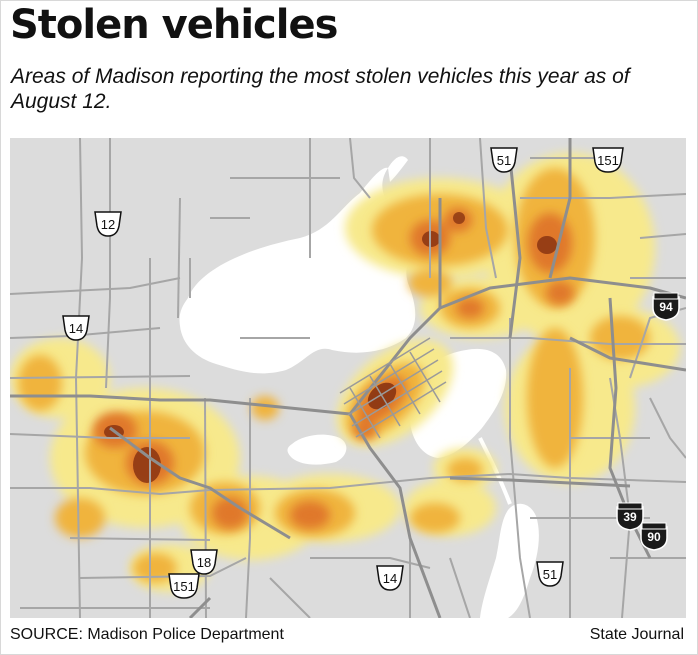 The width and height of the screenshot is (698, 655). What do you see at coordinates (636, 634) in the screenshot?
I see `credit: State Journal` at bounding box center [636, 634].